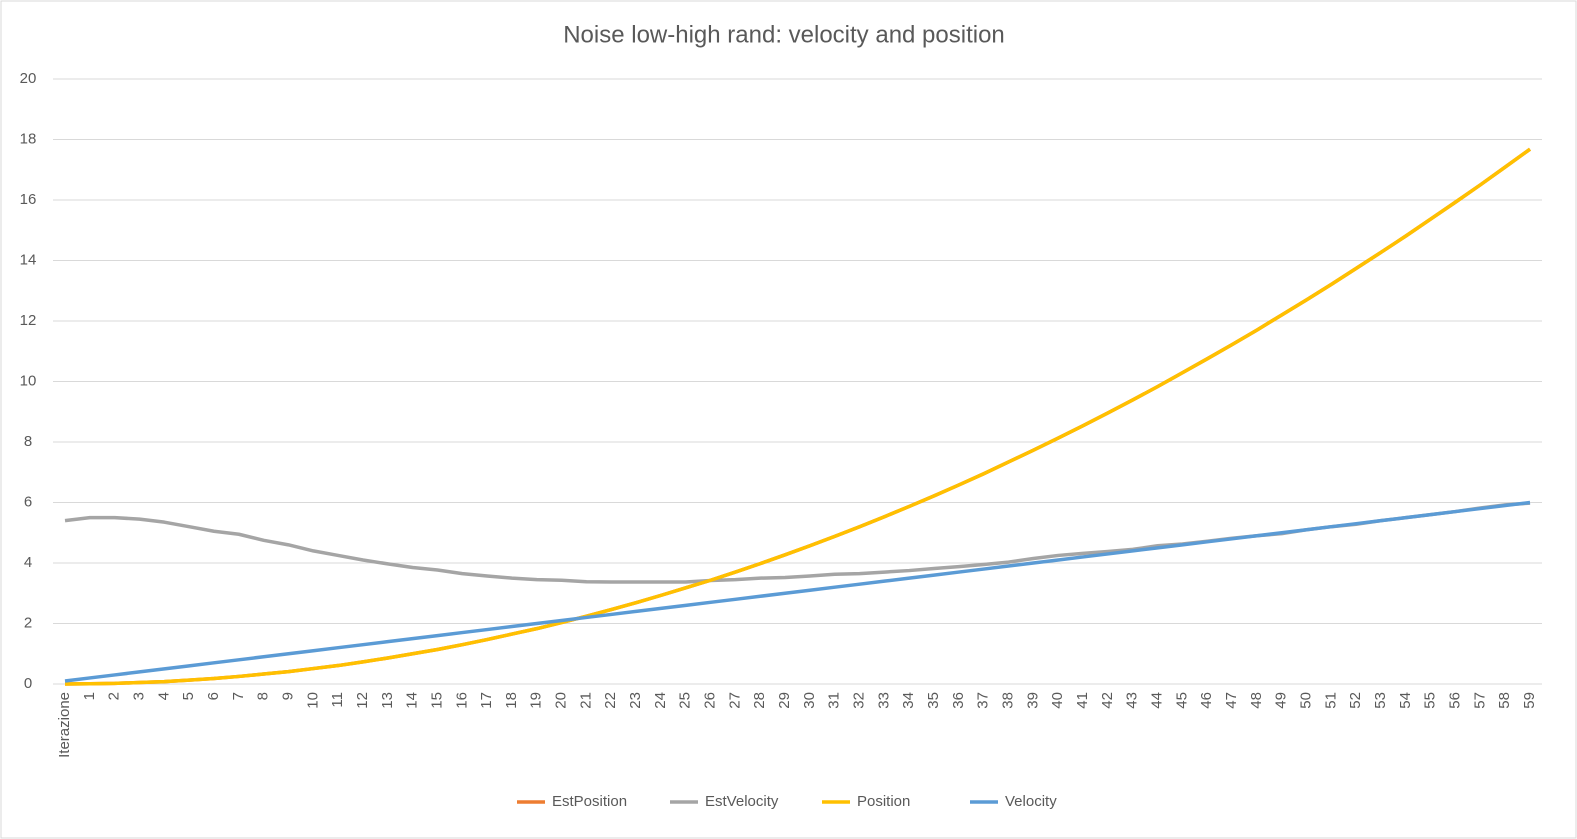  What do you see at coordinates (1454, 700) in the screenshot?
I see `x-tick-label: 56` at bounding box center [1454, 700].